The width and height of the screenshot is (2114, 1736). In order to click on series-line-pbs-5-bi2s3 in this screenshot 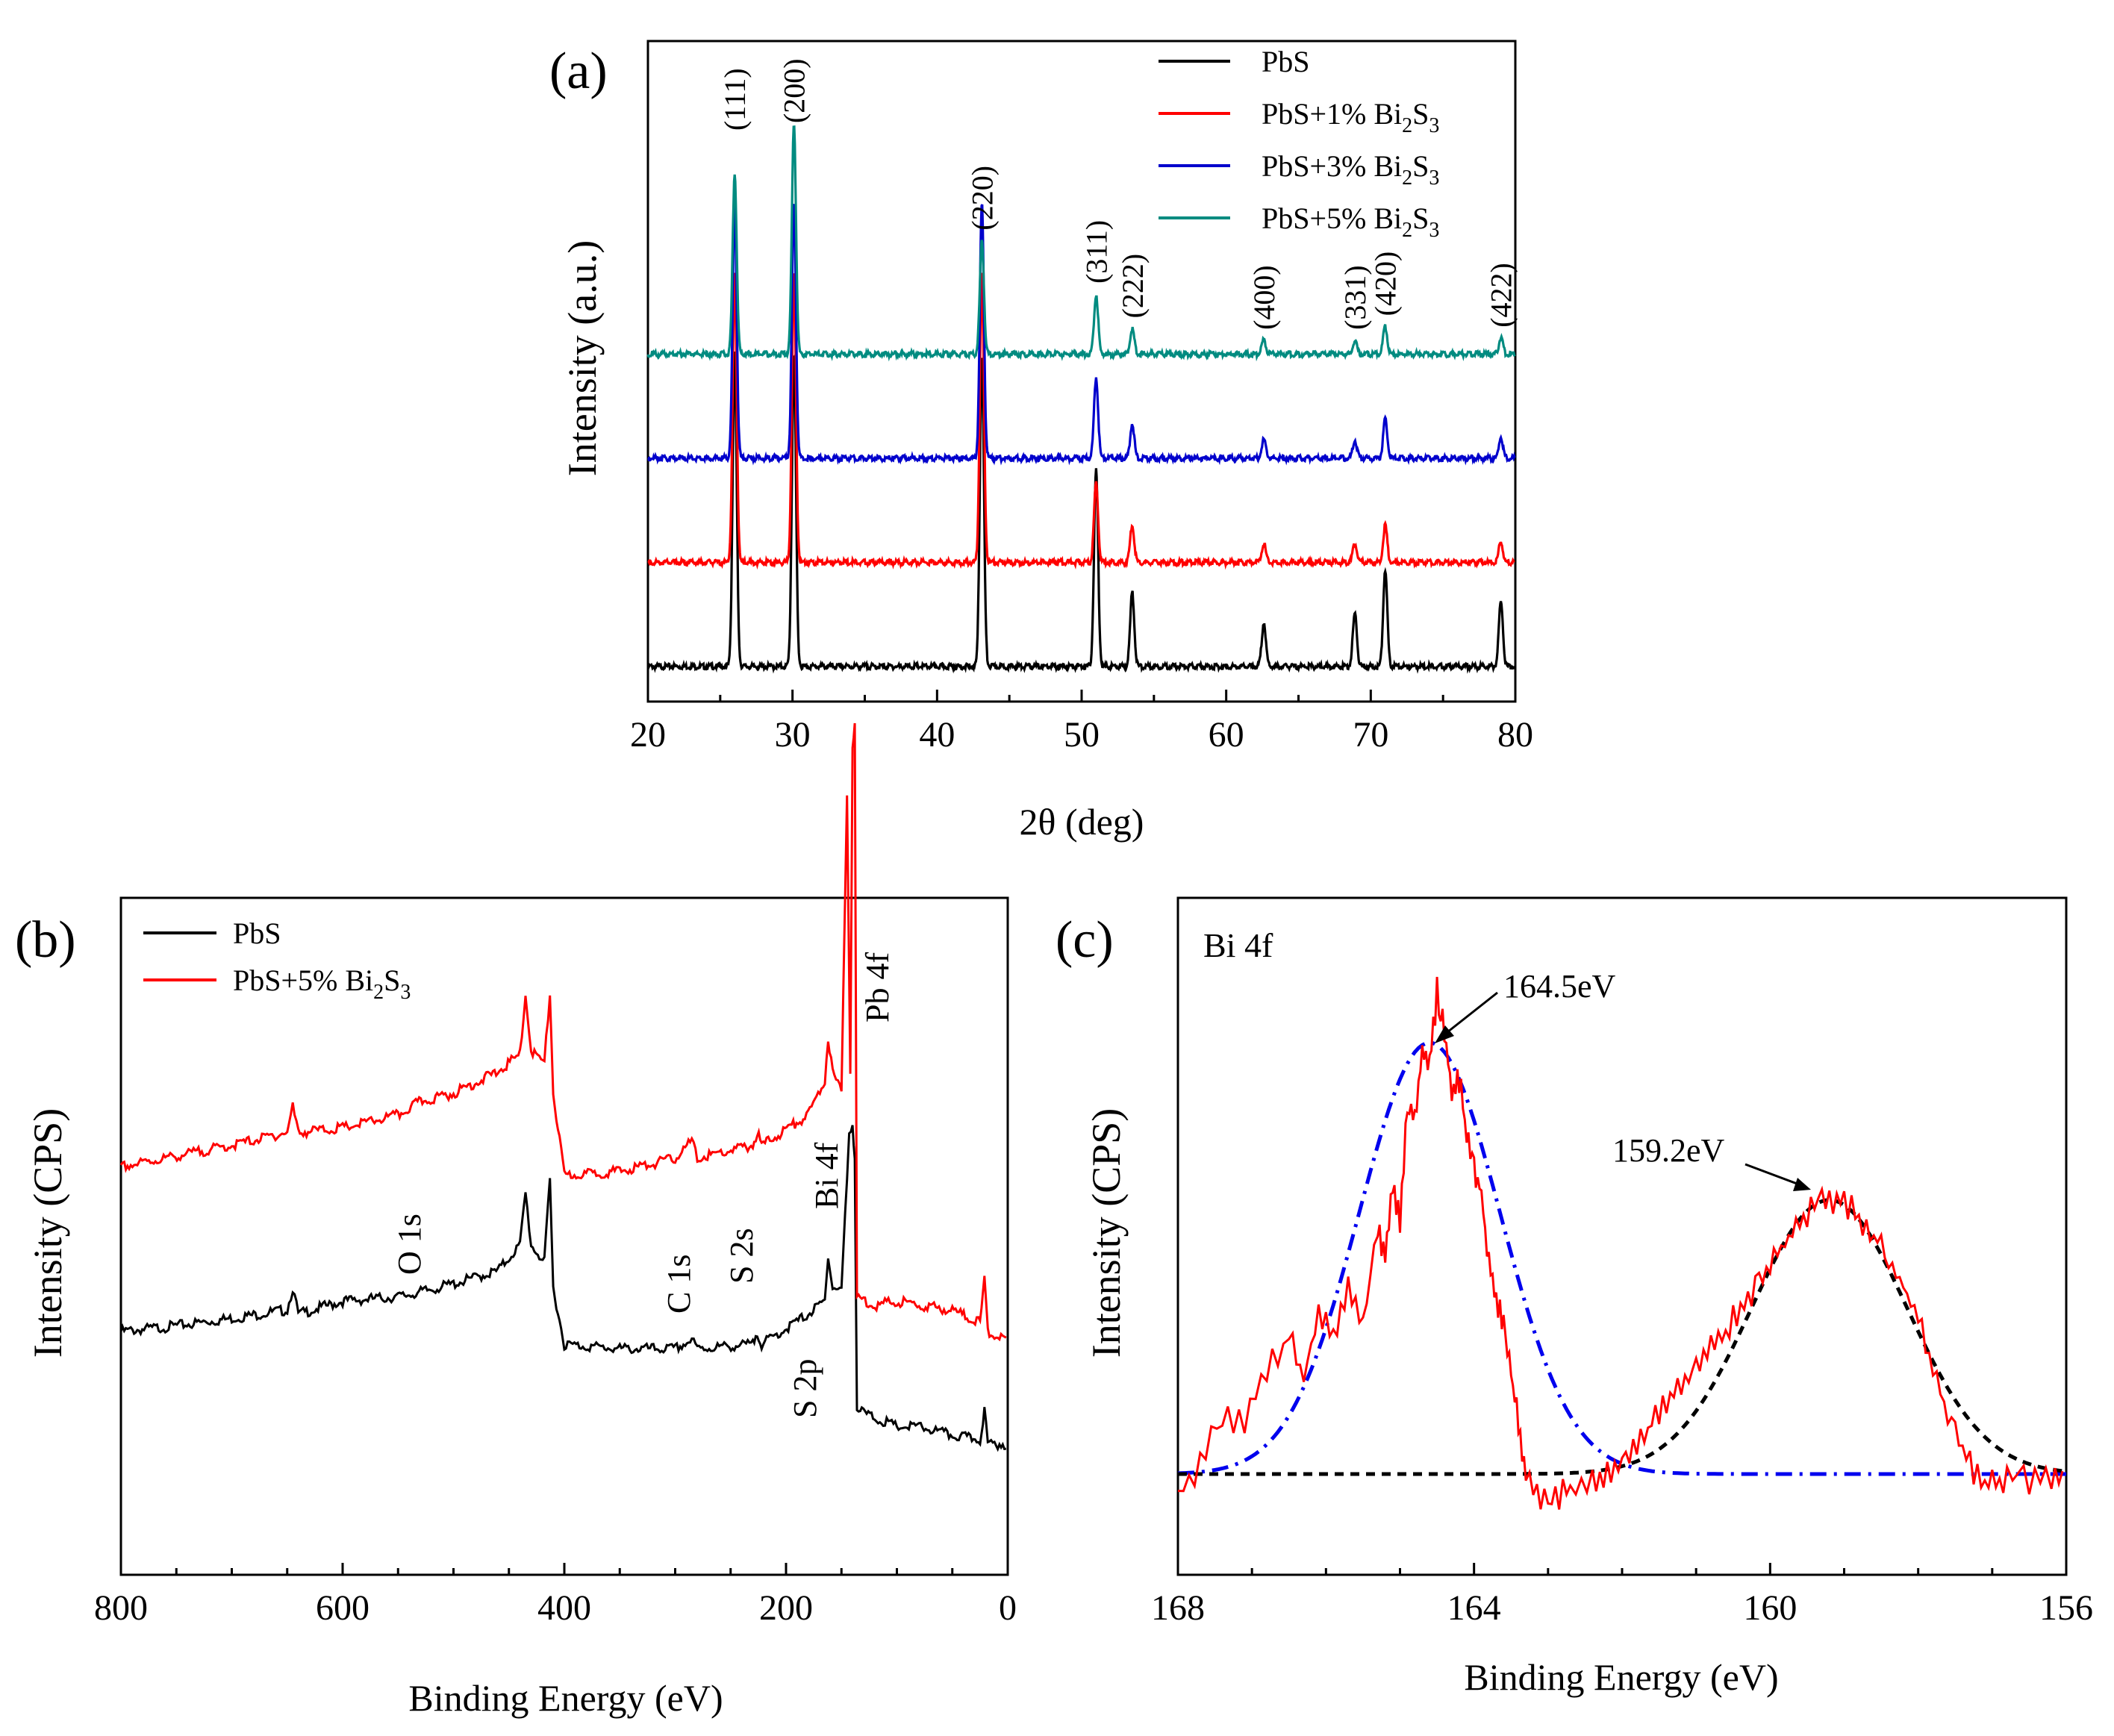, I will do `click(1081, 244)`.